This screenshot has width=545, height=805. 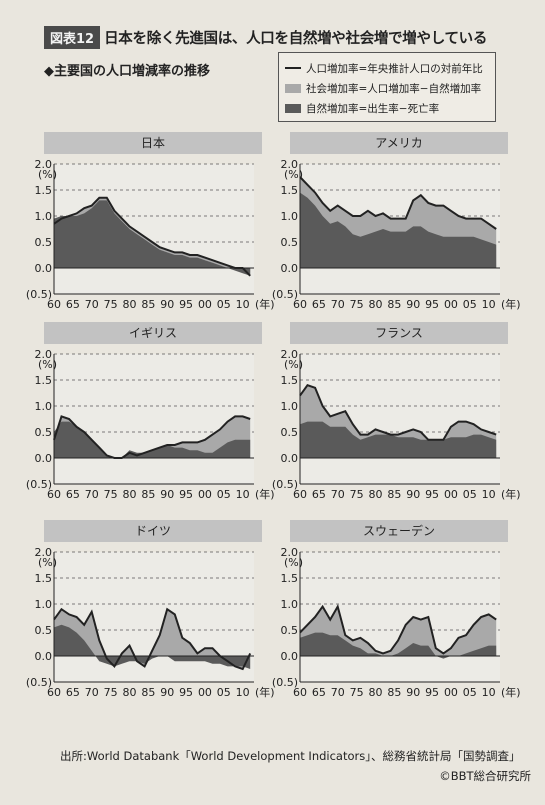 I want to click on legend-label: 人口増加率=年央推計人口の対前年比, so click(x=394, y=68).